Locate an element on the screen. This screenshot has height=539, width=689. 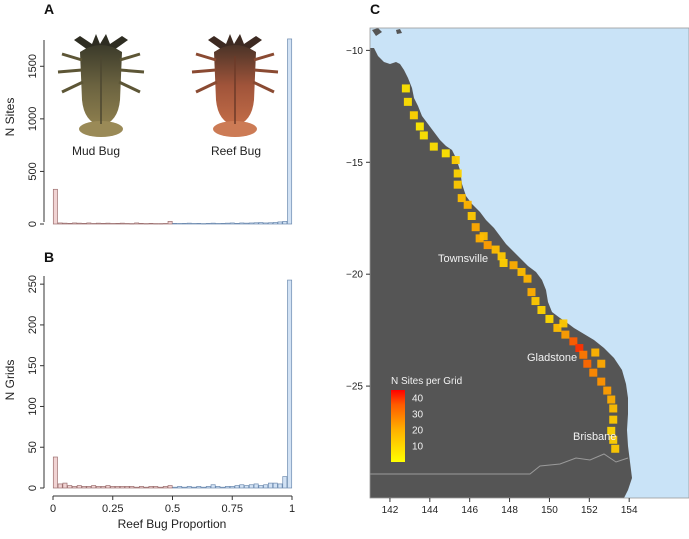
panel-b-letter: B is located at coordinates (49, 257).